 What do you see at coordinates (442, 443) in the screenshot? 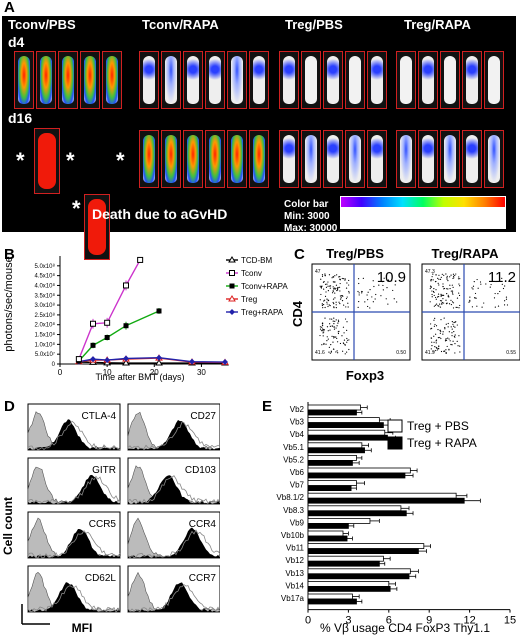
I see `legend-label: Treg + RAPA` at bounding box center [442, 443].